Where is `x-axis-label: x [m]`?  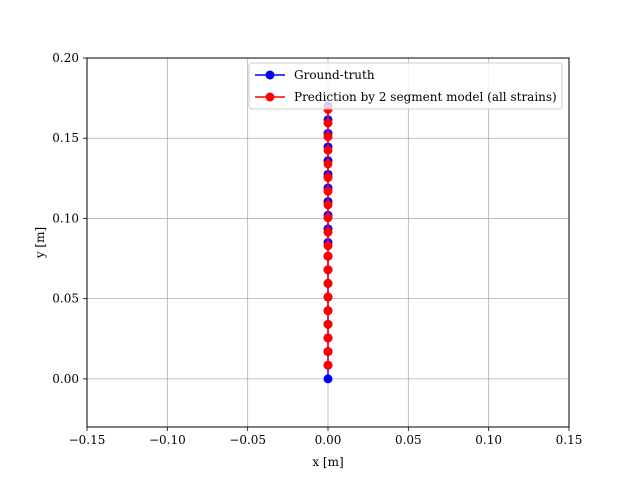 x-axis-label: x [m] is located at coordinates (327, 462).